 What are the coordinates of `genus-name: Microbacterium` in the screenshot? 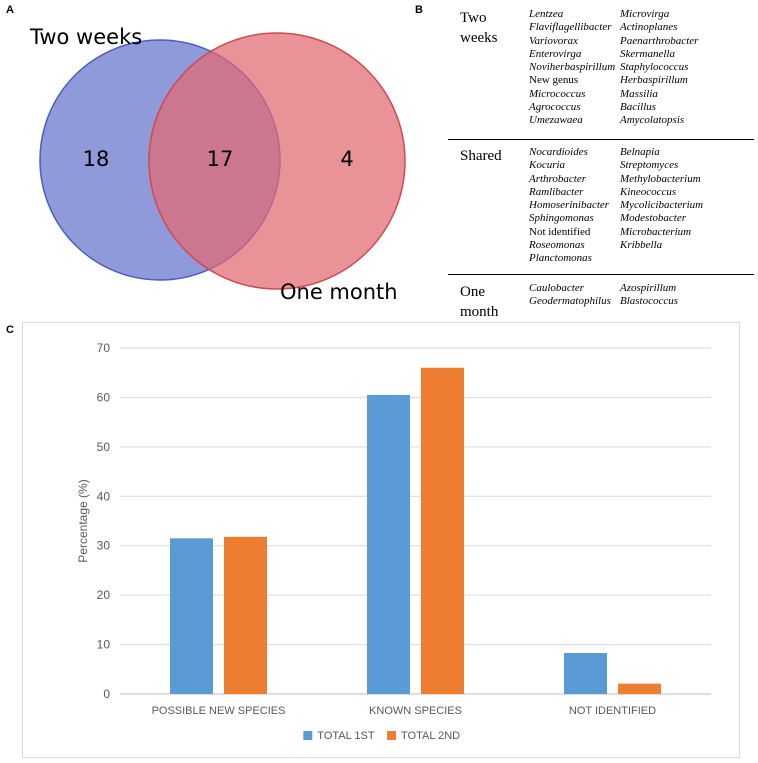 It's located at (656, 231).